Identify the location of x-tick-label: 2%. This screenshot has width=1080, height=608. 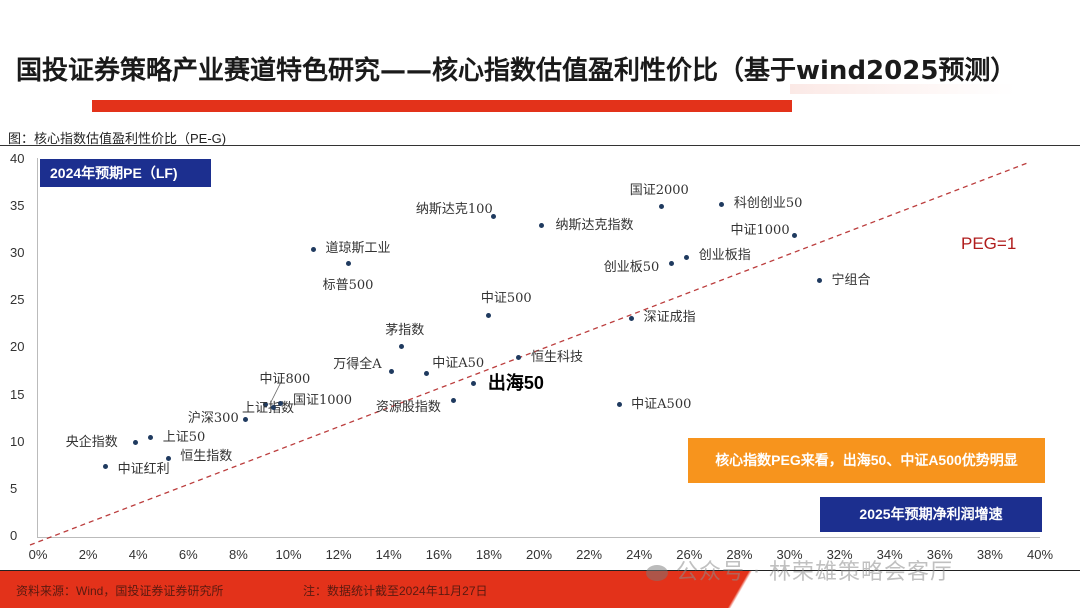
(88, 554).